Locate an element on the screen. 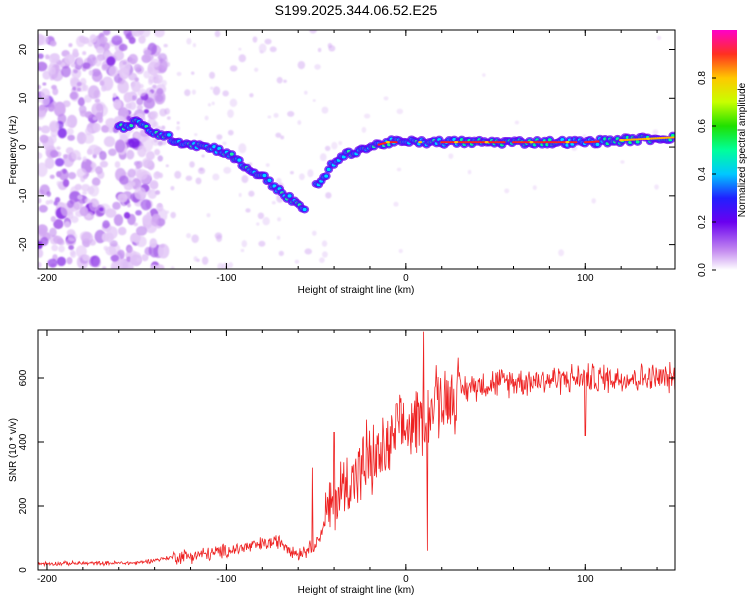 The height and width of the screenshot is (600, 750). colorbar-tick-label: 0.8 is located at coordinates (702, 78).